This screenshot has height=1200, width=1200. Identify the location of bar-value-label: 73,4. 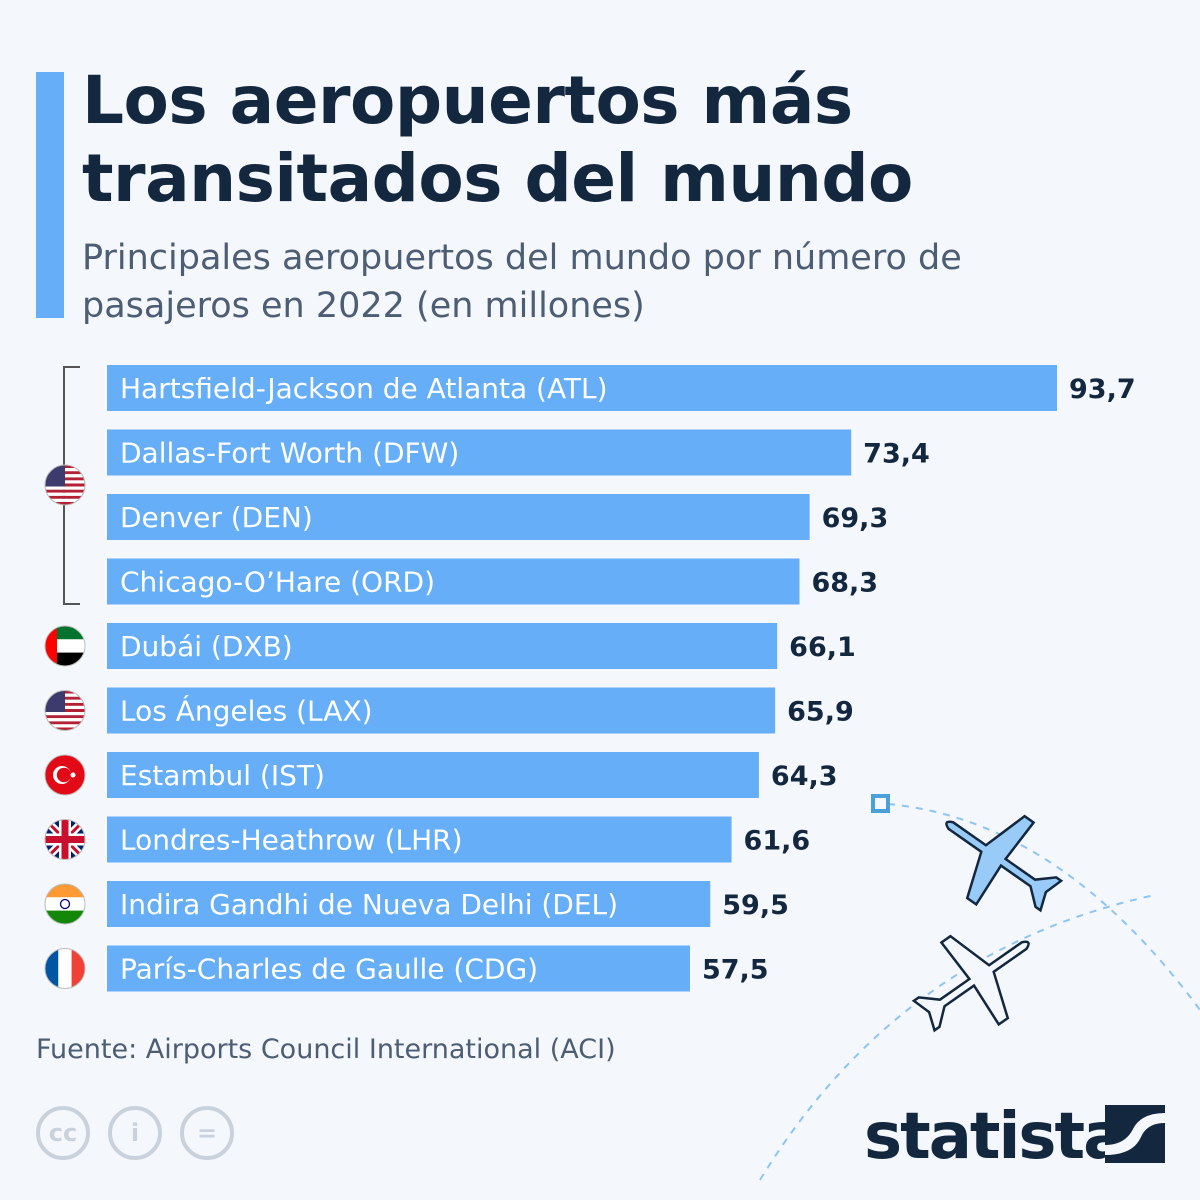
(896, 454).